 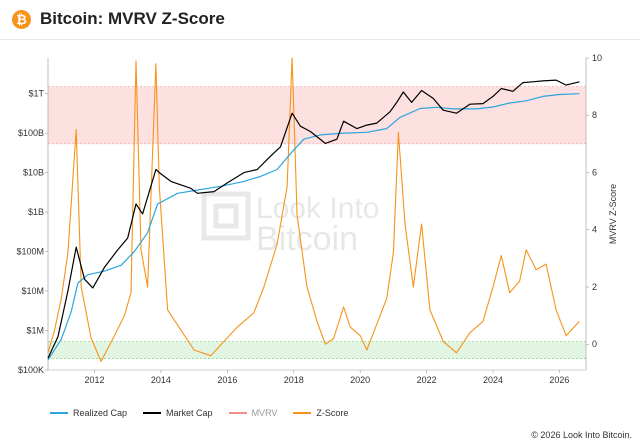 What do you see at coordinates (227, 380) in the screenshot?
I see `x-axis-tick-label: 2016` at bounding box center [227, 380].